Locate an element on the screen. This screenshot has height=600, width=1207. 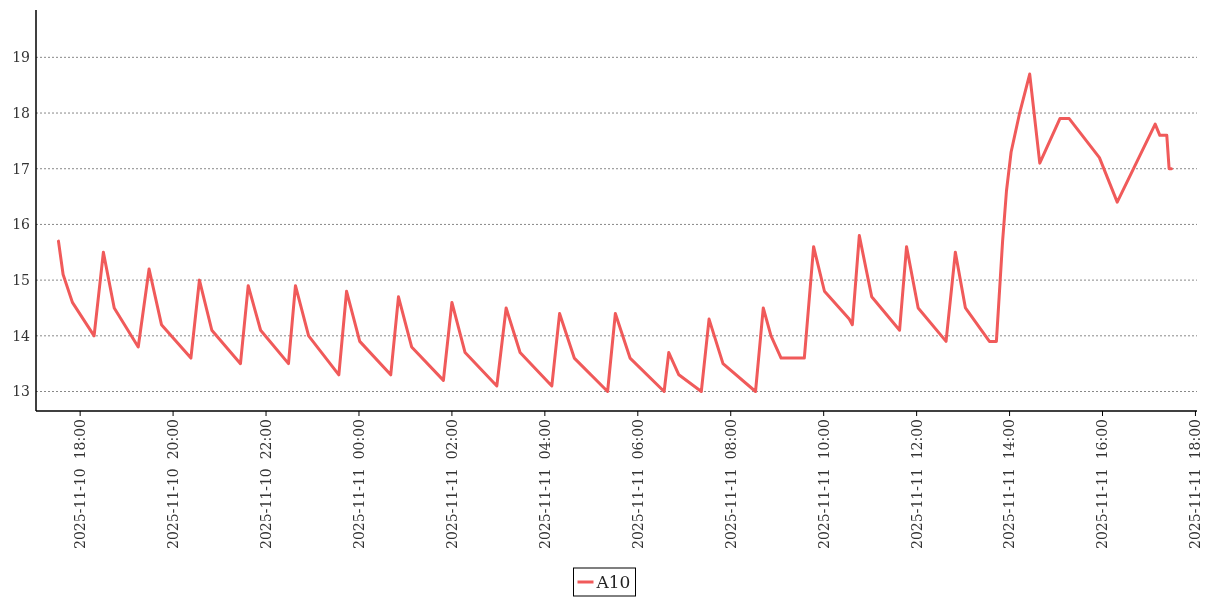
y-tick-label: 17 is located at coordinates (21, 168).